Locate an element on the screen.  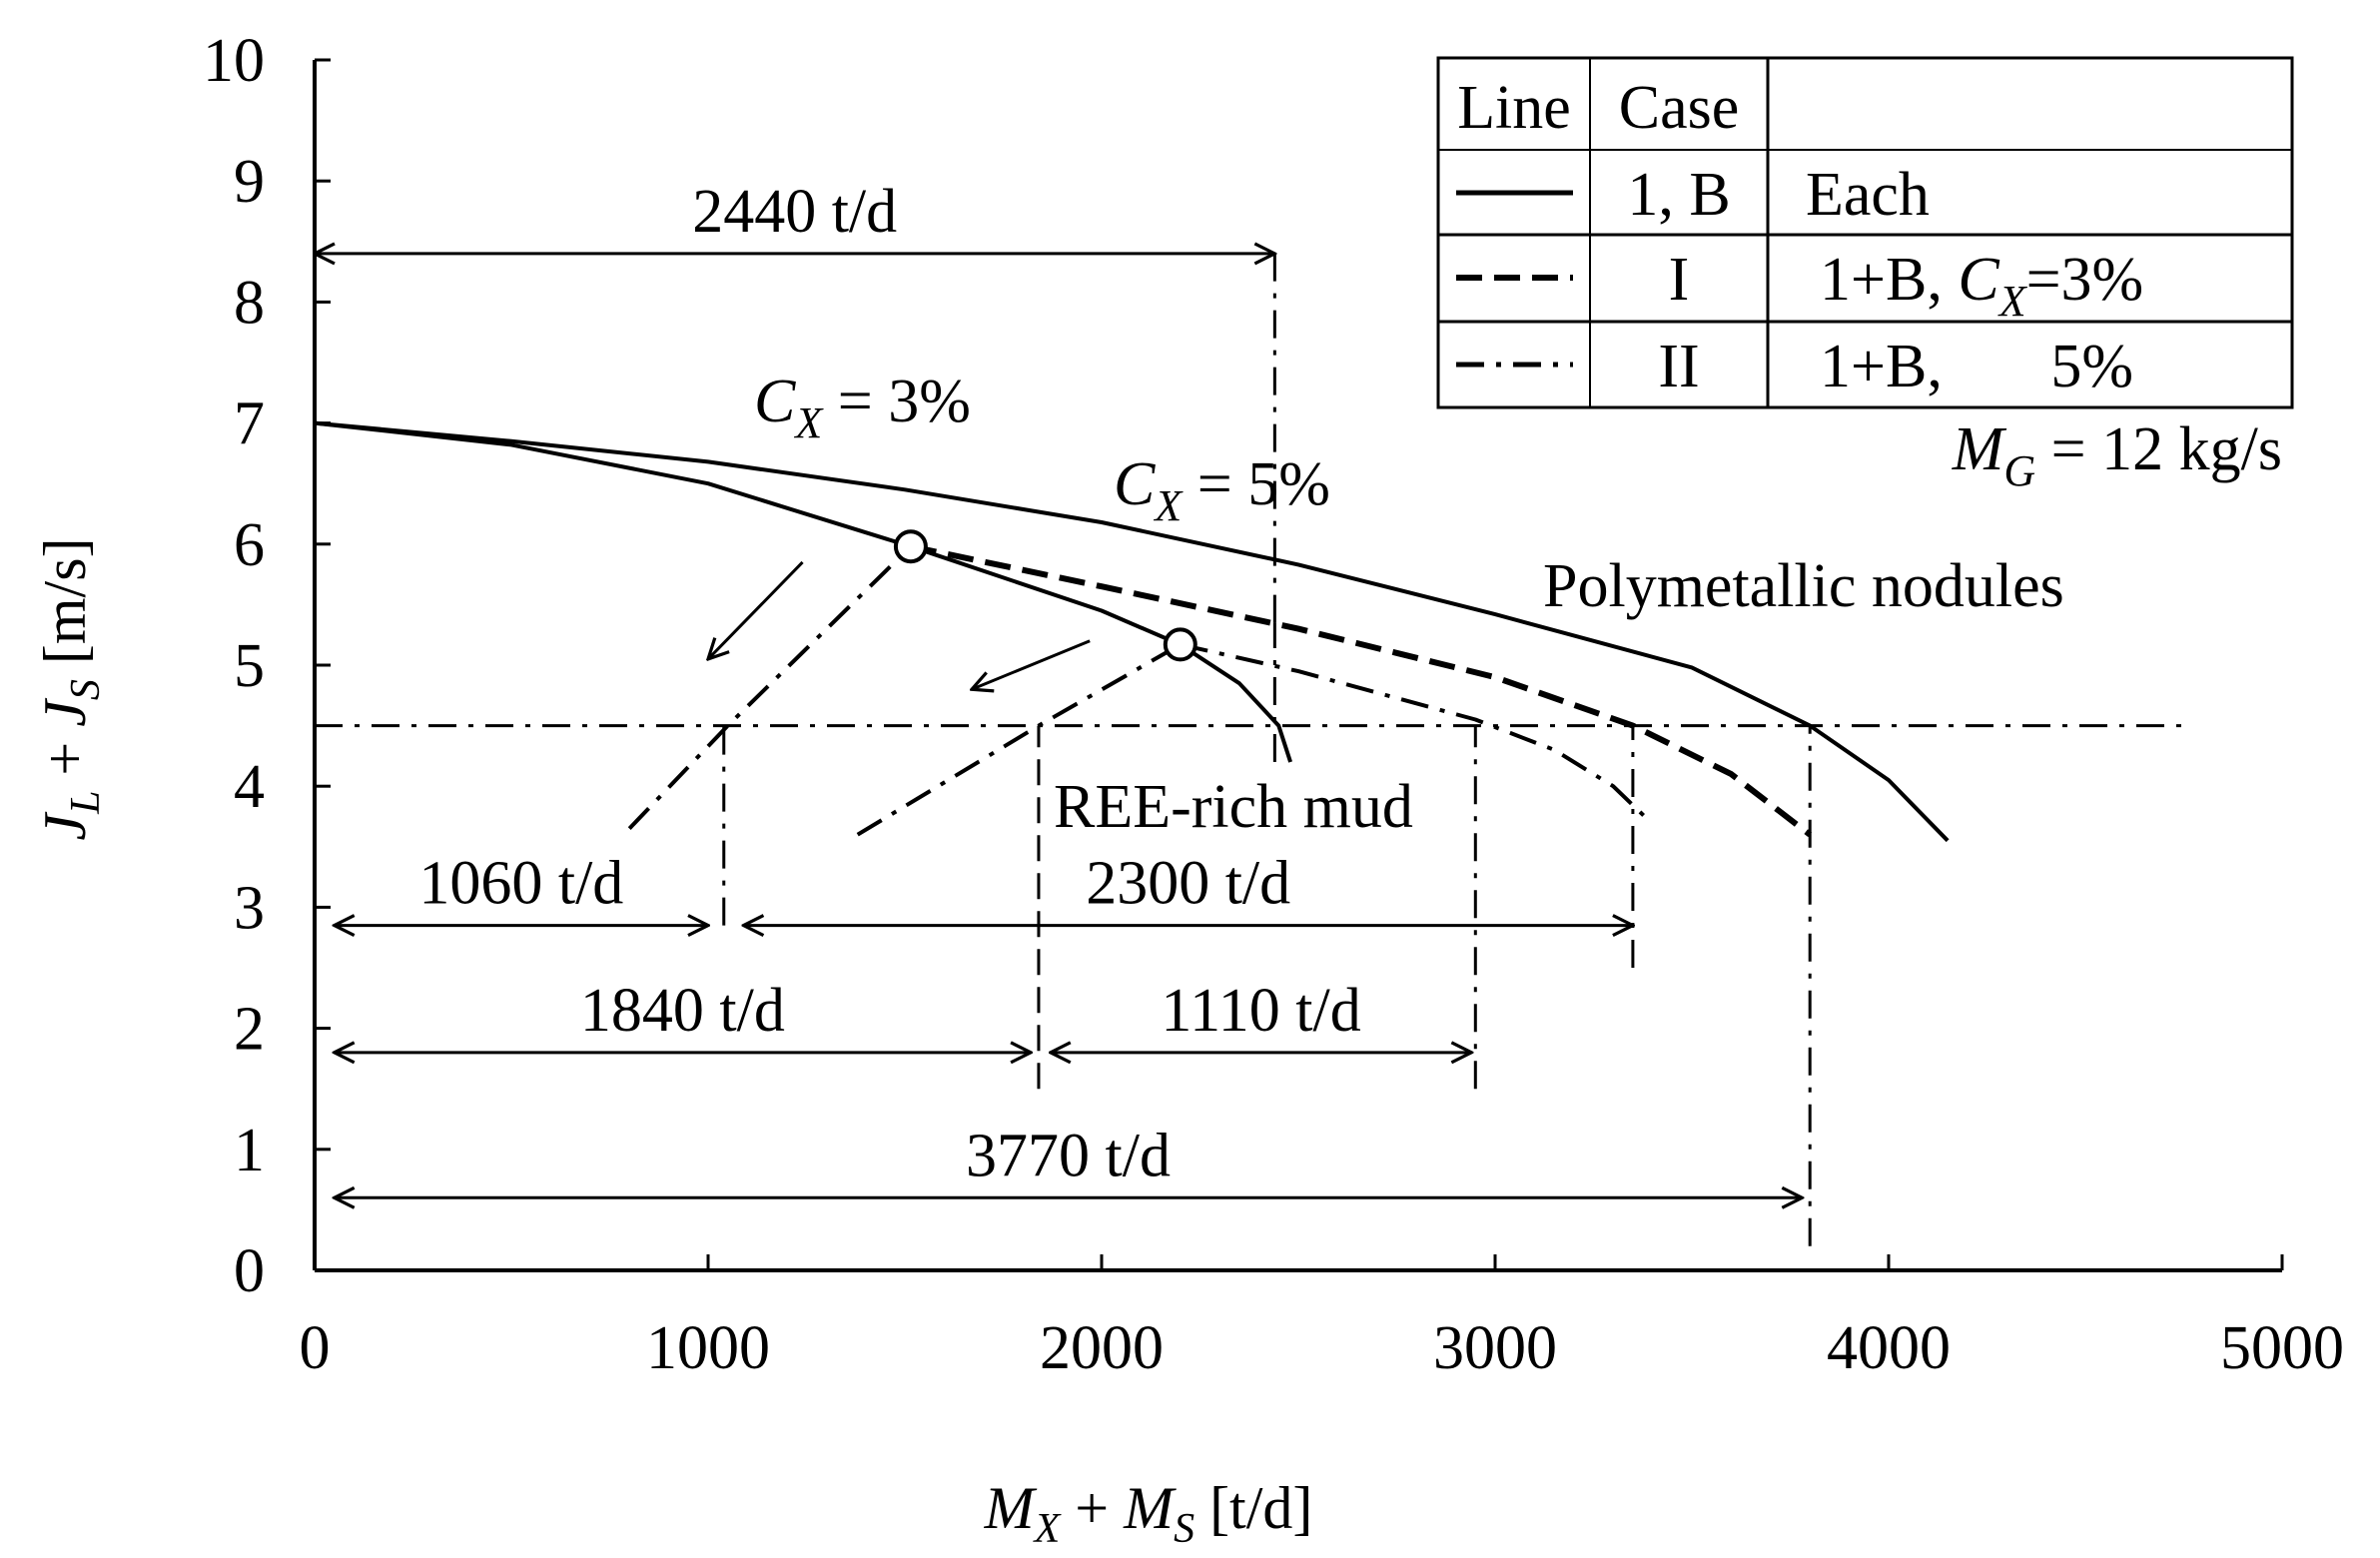
legend-header-line: Line is located at coordinates (1514, 108).